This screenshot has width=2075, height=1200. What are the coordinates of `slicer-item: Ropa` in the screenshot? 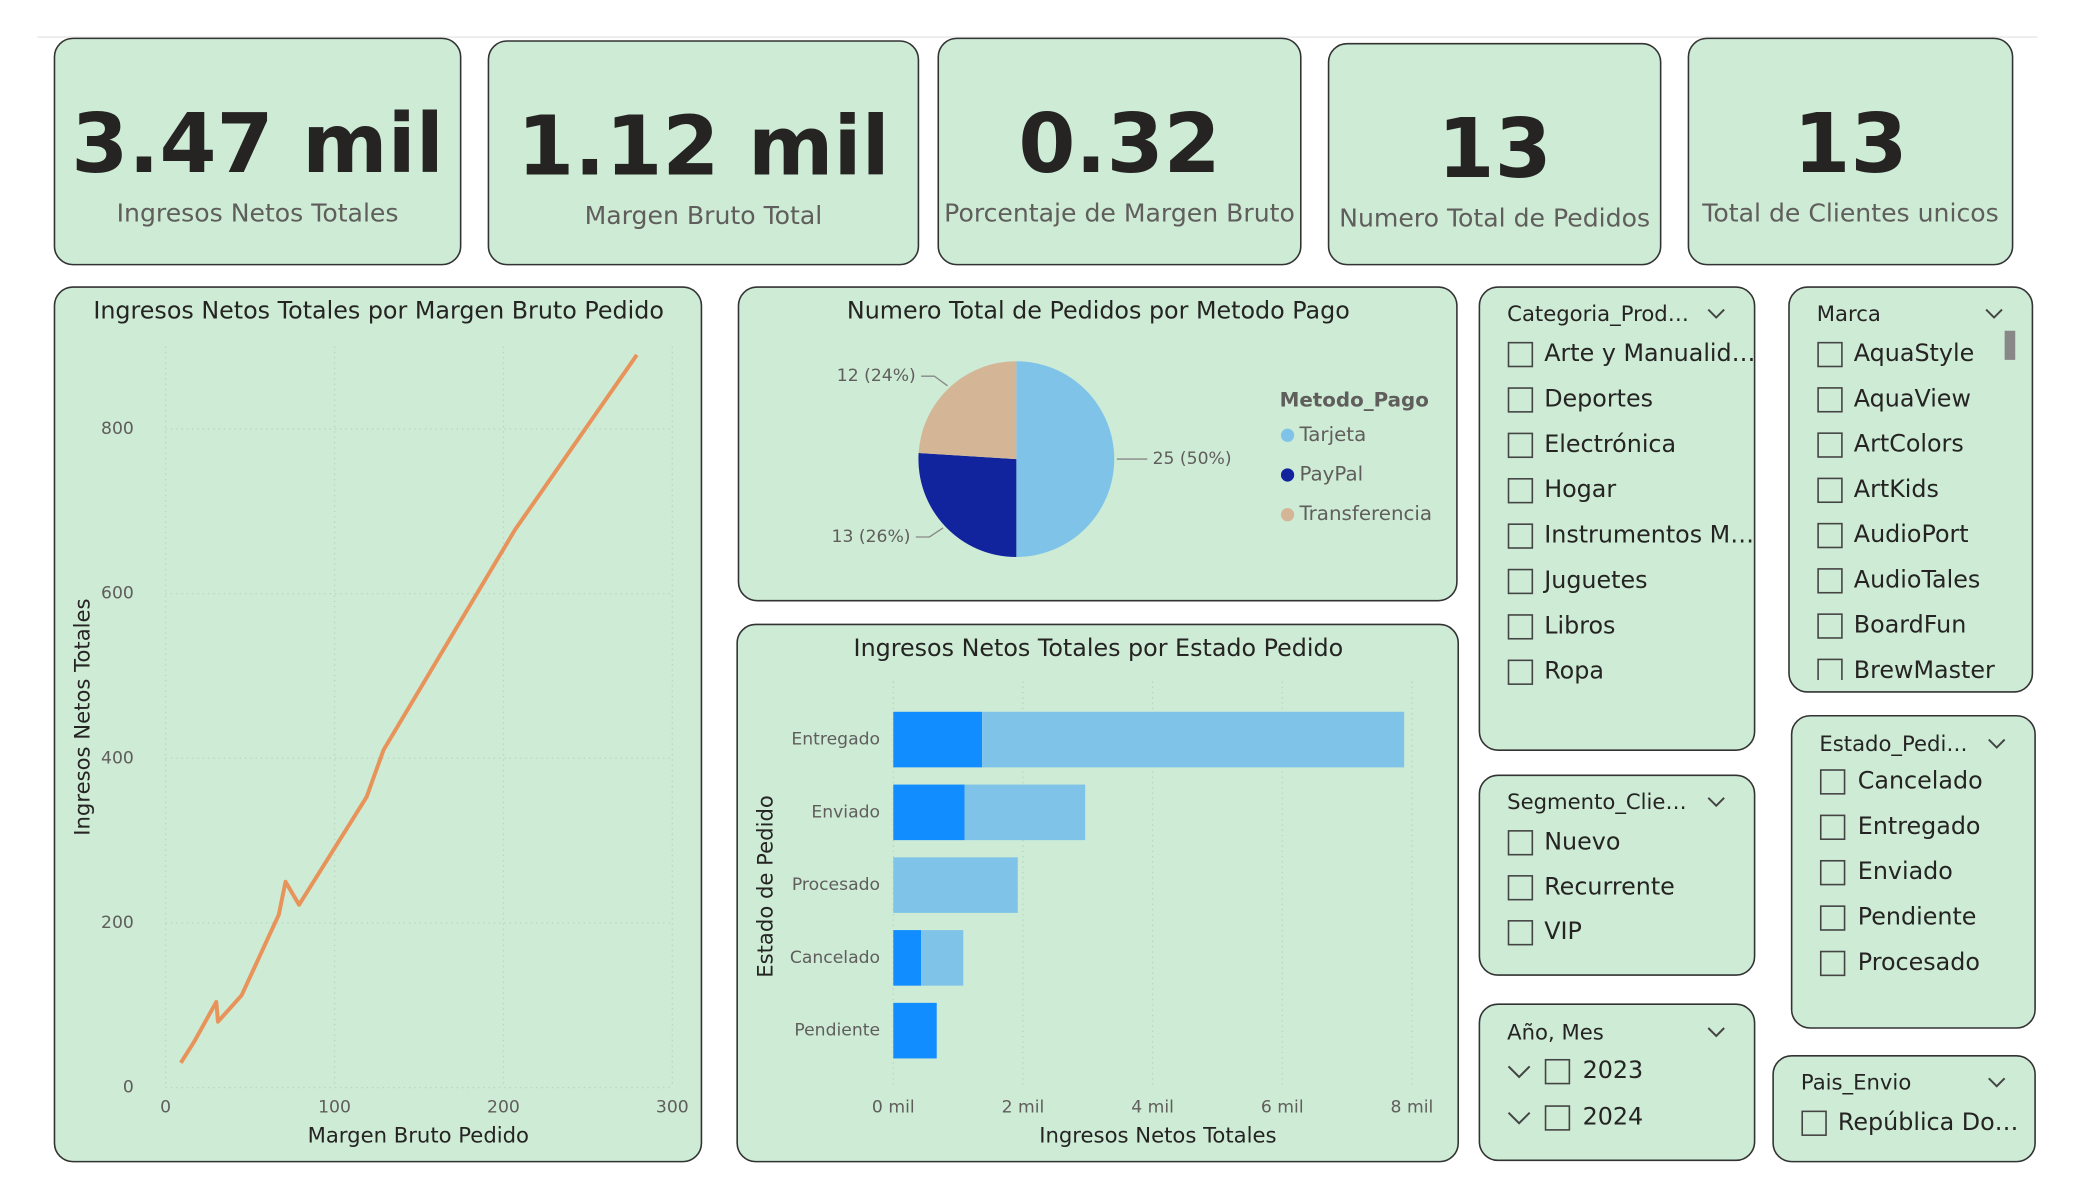 It's located at (1574, 671).